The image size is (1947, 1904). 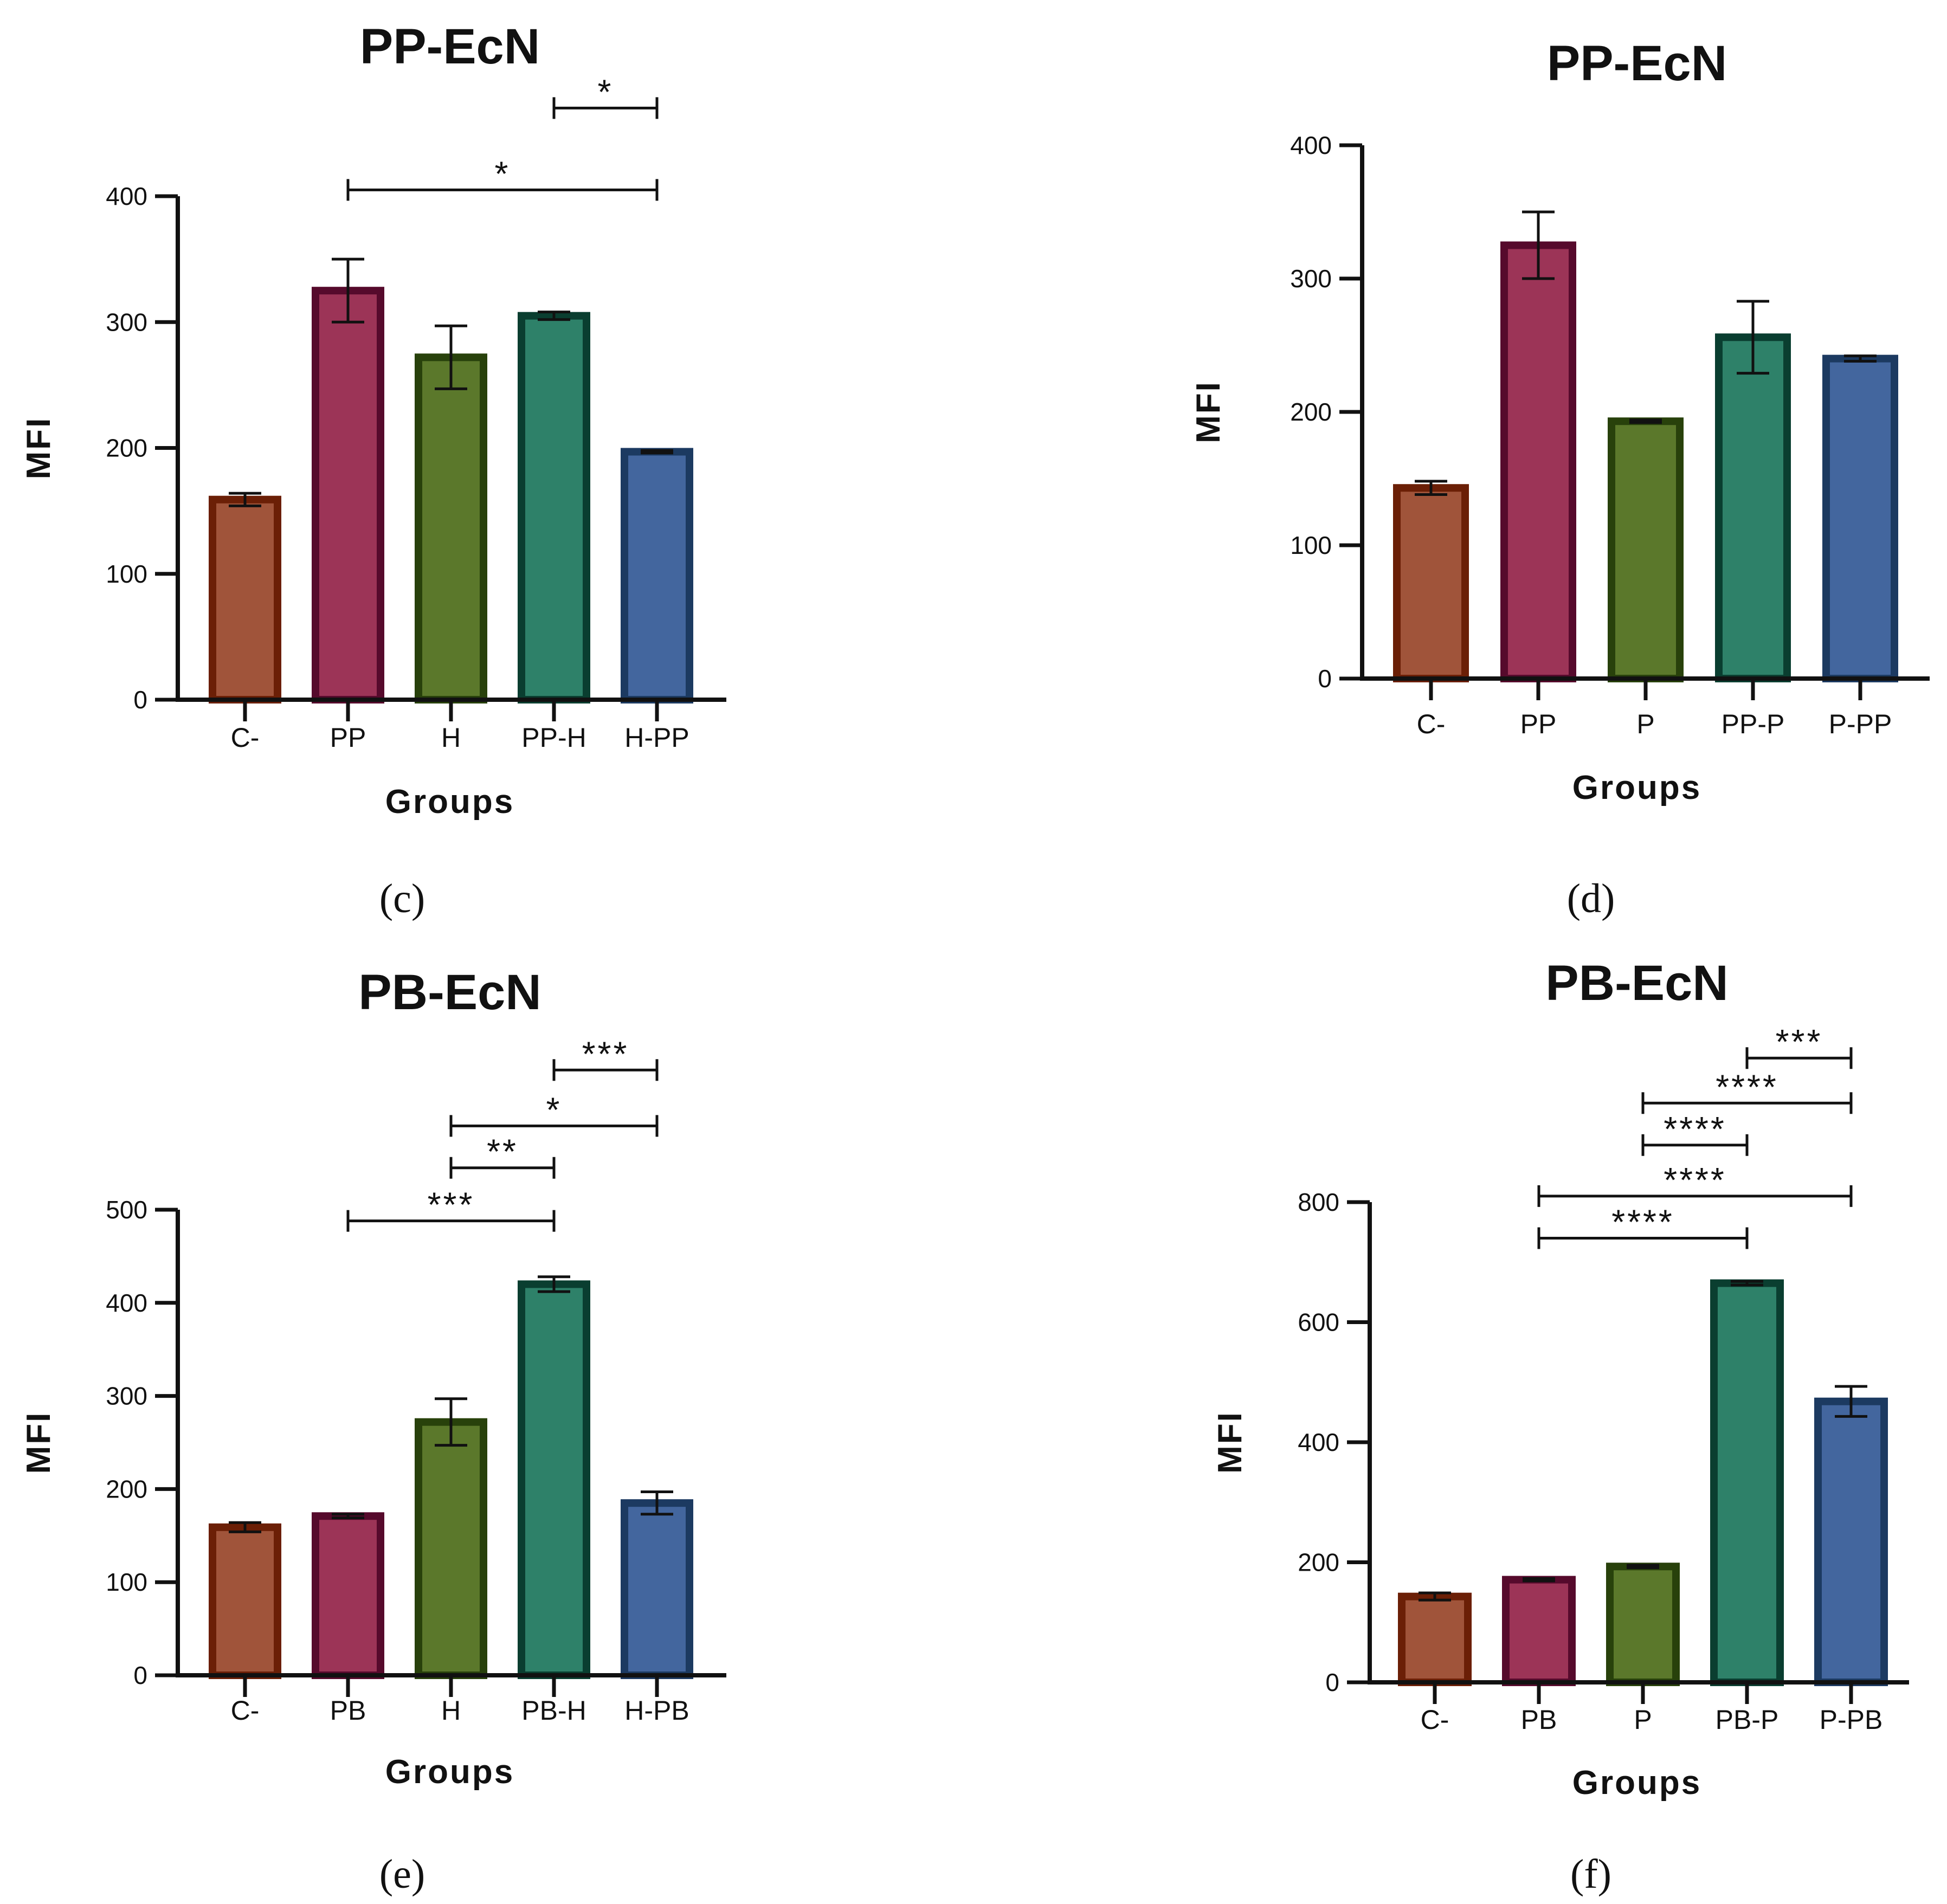 I want to click on chart-title: PP-EcN, so click(x=450, y=46).